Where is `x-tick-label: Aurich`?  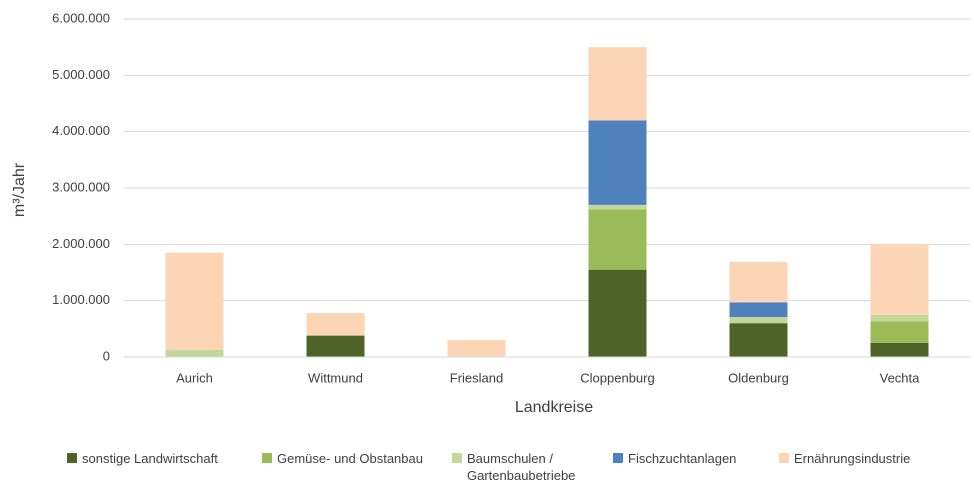
x-tick-label: Aurich is located at coordinates (194, 377).